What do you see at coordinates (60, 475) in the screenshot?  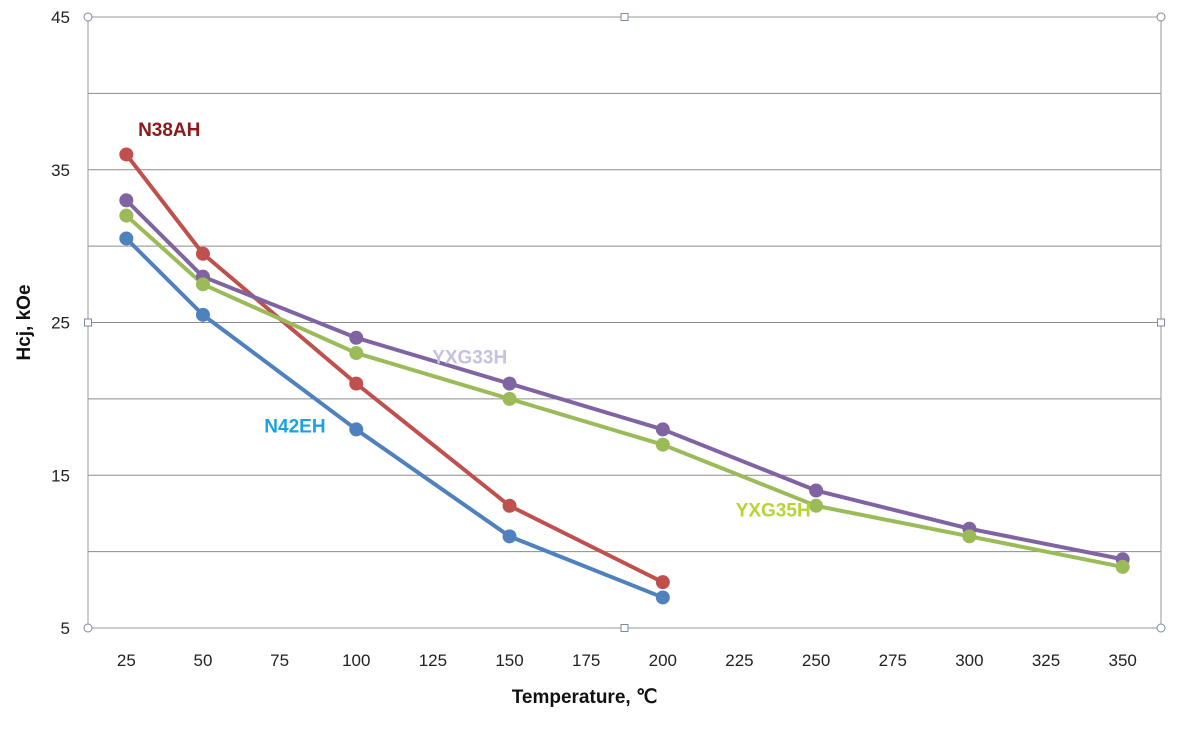 I see `y-tick-label: 15` at bounding box center [60, 475].